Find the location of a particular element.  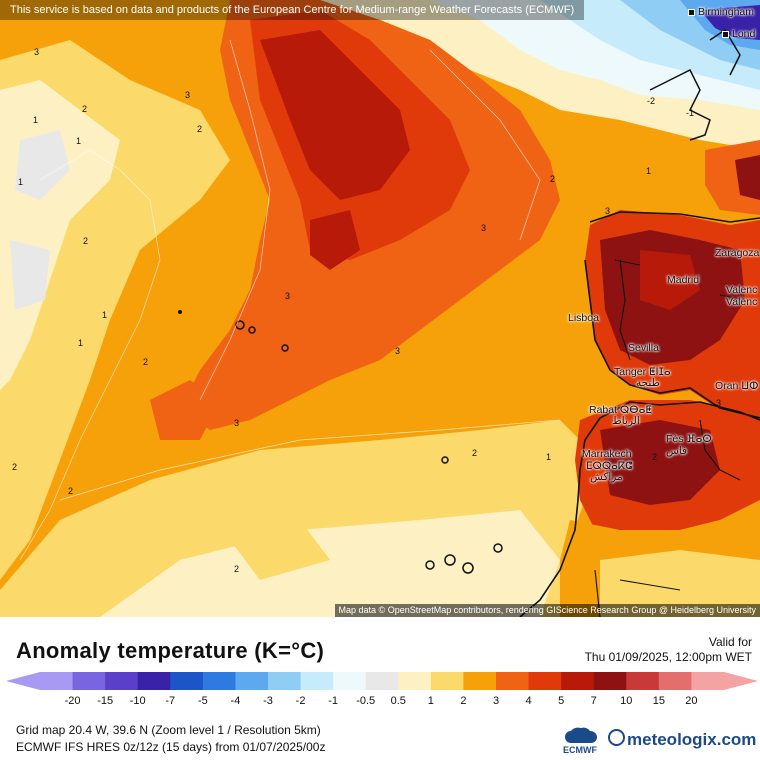

color-scale-tick-label: -4 is located at coordinates (235, 701).